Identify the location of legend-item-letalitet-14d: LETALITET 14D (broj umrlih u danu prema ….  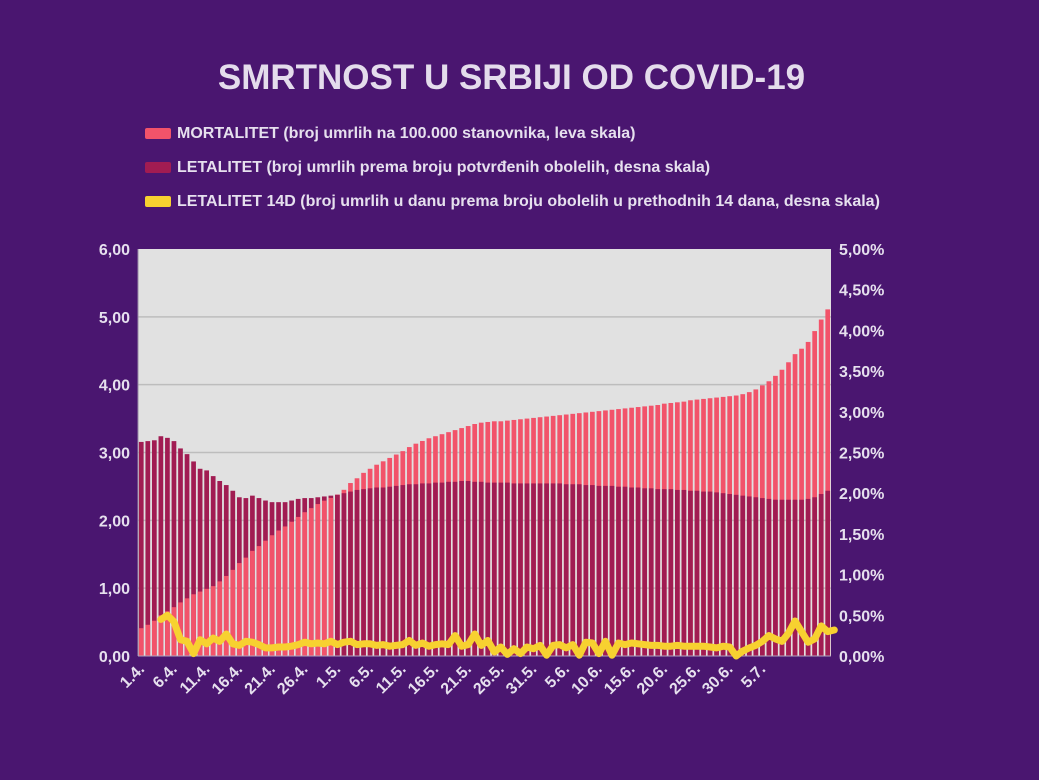
(515, 202).